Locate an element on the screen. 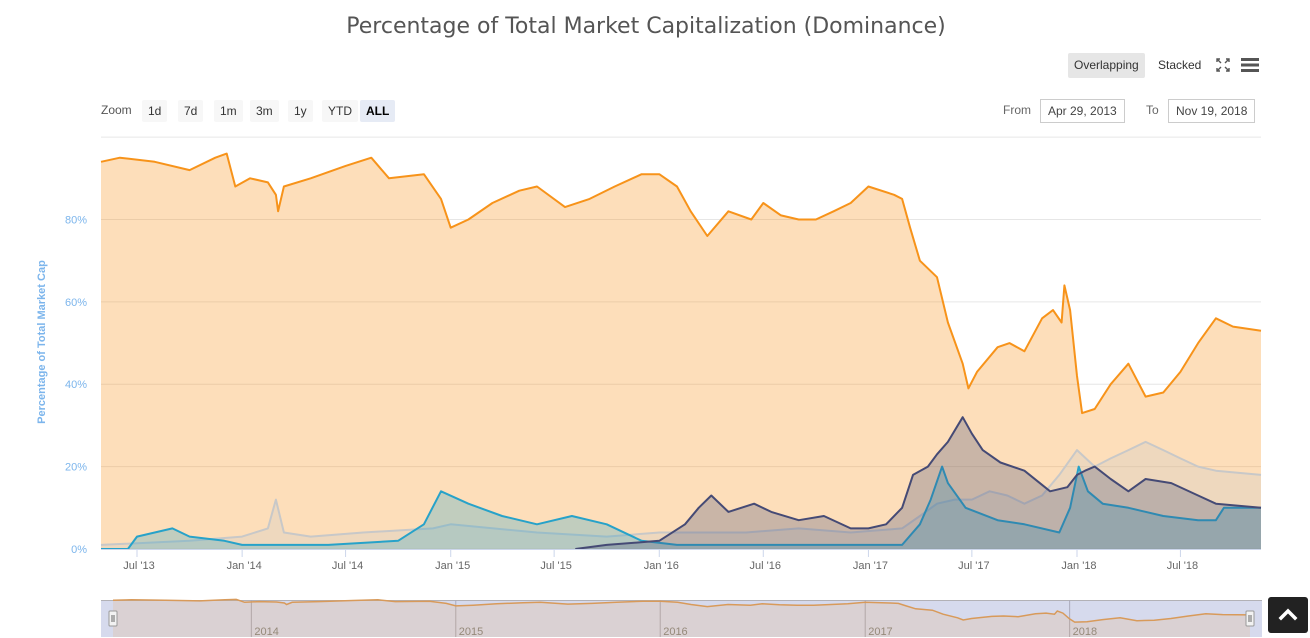 The height and width of the screenshot is (638, 1310). x-tick-label: Jan '16 is located at coordinates (661, 566).